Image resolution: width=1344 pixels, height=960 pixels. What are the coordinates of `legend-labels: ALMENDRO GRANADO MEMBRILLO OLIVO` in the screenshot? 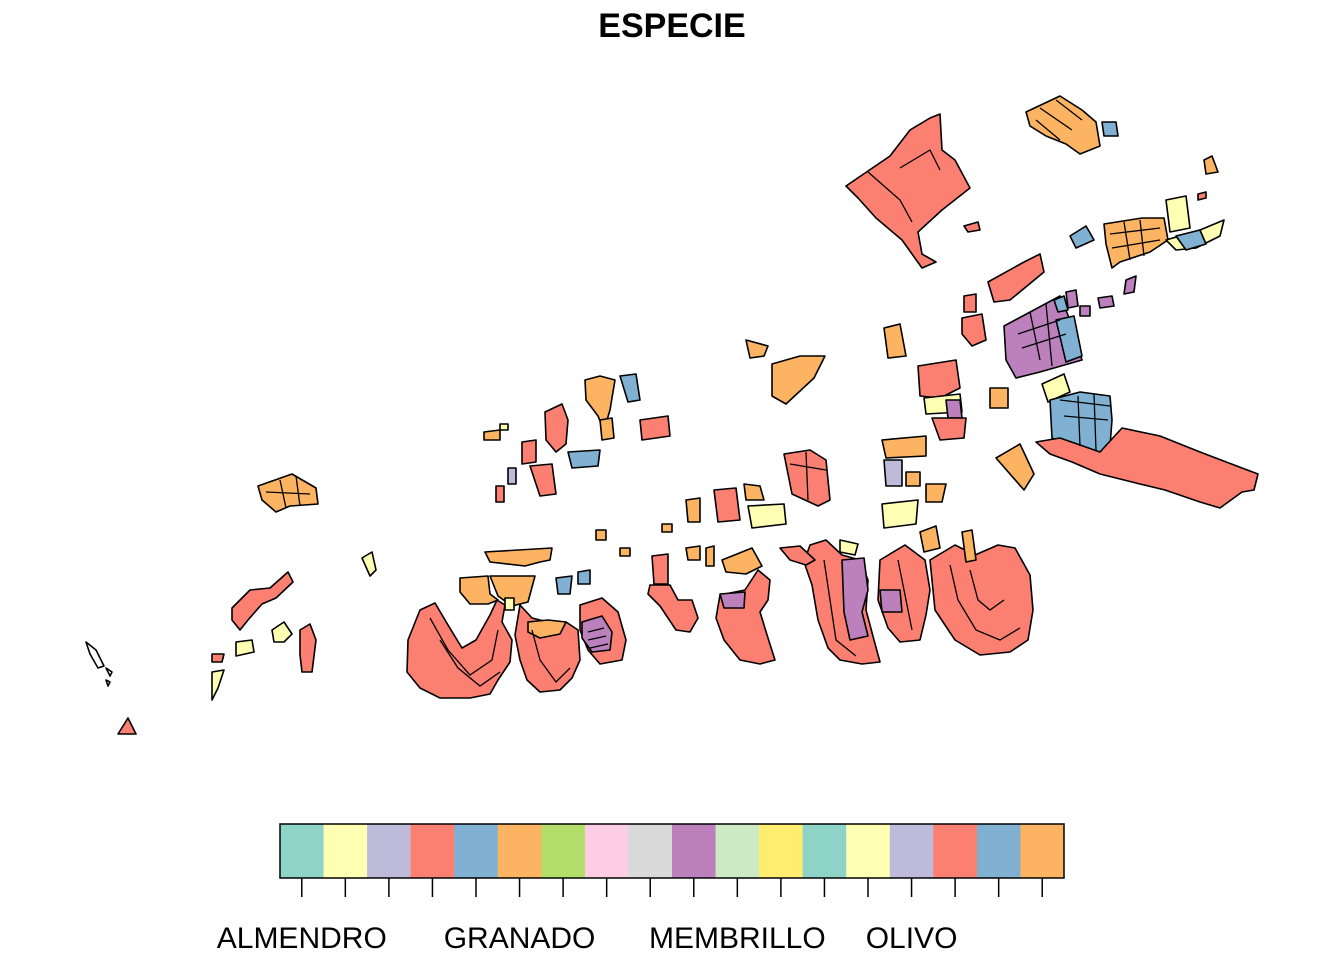 It's located at (587, 938).